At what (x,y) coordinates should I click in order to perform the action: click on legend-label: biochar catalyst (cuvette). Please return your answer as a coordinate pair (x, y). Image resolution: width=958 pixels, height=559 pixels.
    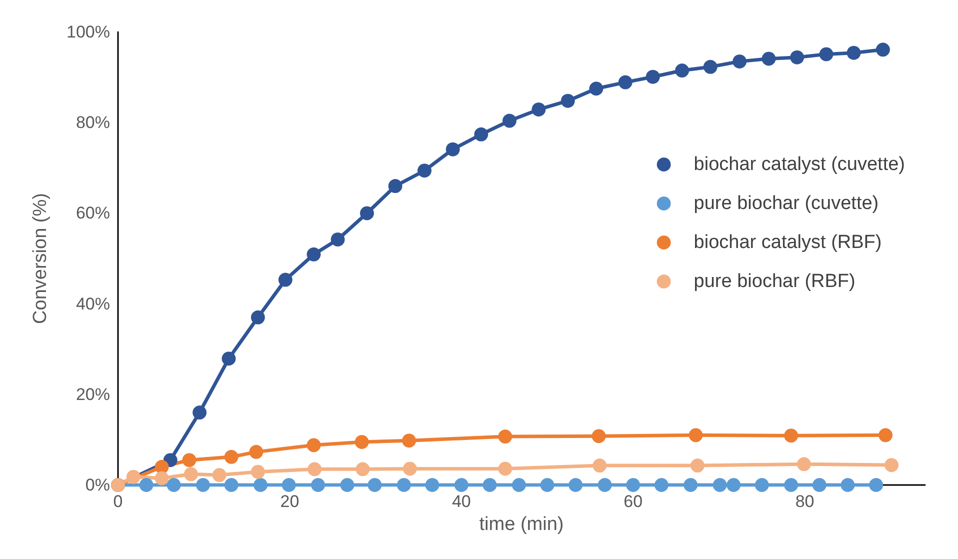
    Looking at the image, I should click on (800, 164).